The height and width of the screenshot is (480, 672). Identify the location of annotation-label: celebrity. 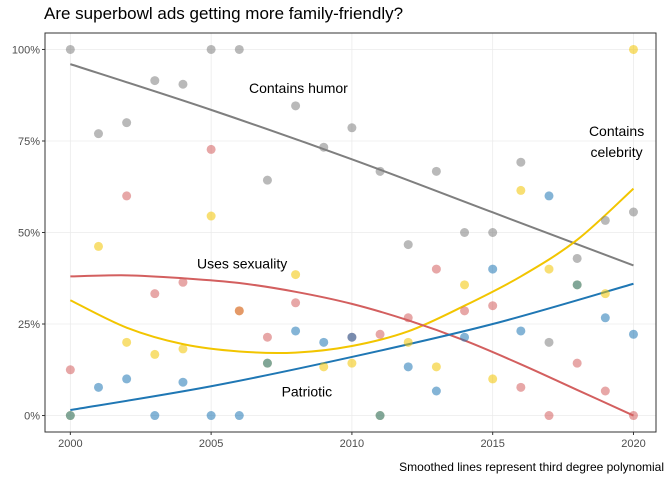
(617, 152).